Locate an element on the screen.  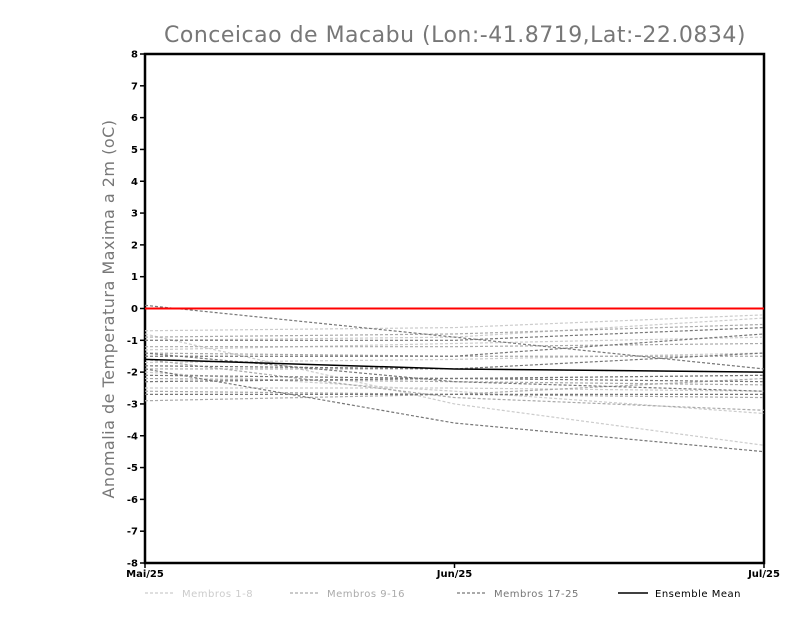
x-tick-label: Jun/25 is located at coordinates (454, 574).